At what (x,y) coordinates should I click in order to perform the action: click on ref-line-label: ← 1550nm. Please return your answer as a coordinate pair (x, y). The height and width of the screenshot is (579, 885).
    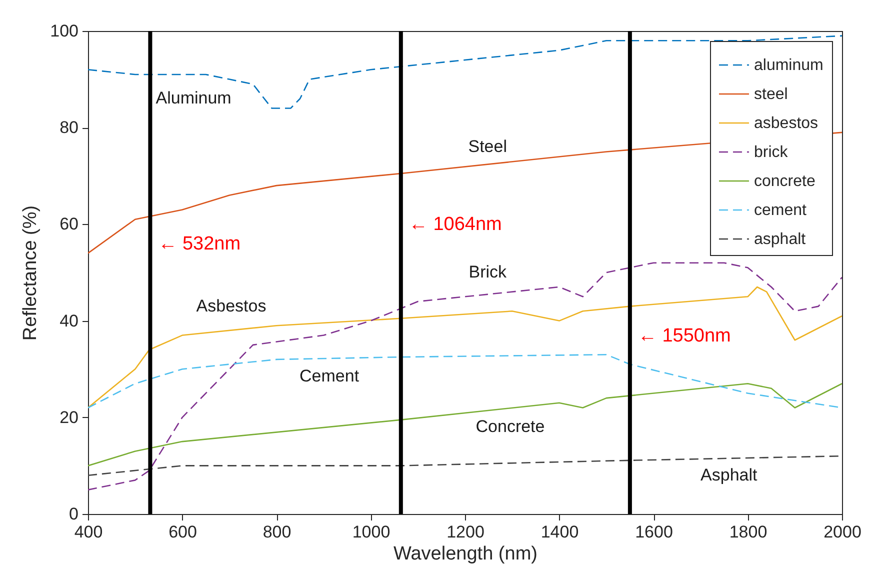
    Looking at the image, I should click on (684, 335).